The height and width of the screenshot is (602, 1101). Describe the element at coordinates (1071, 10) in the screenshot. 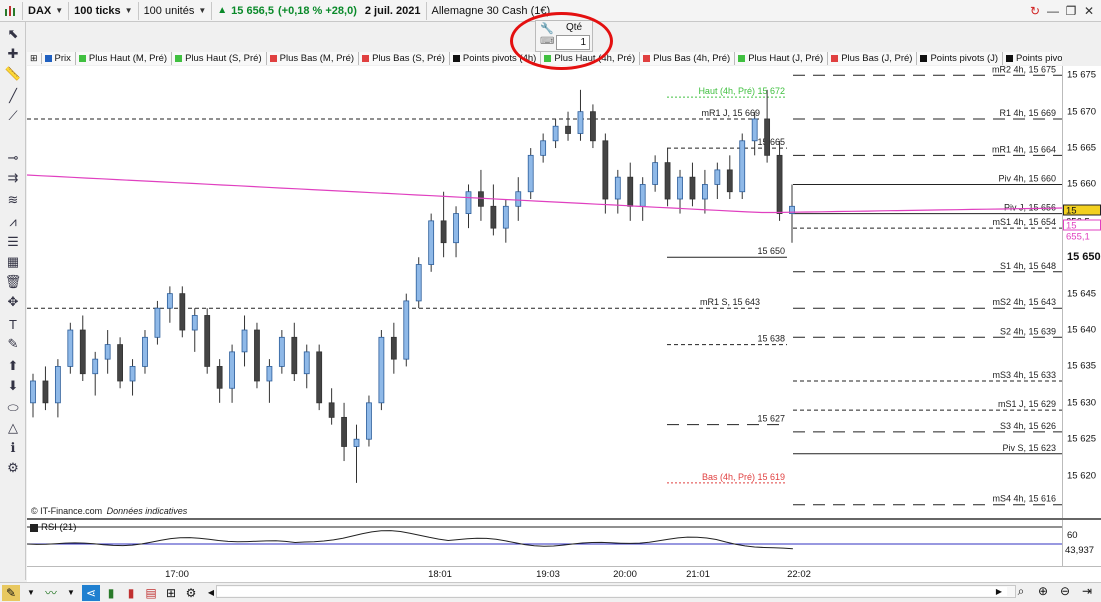

I see `restore-button: ❐` at that location.